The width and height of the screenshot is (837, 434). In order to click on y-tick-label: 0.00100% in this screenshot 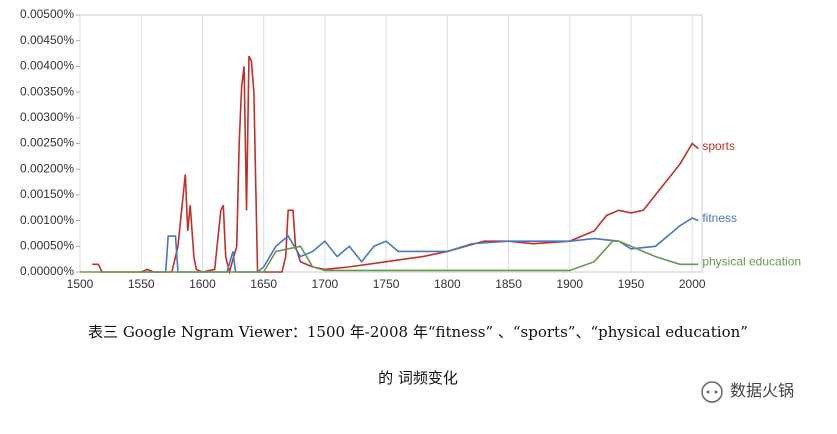, I will do `click(47, 220)`.